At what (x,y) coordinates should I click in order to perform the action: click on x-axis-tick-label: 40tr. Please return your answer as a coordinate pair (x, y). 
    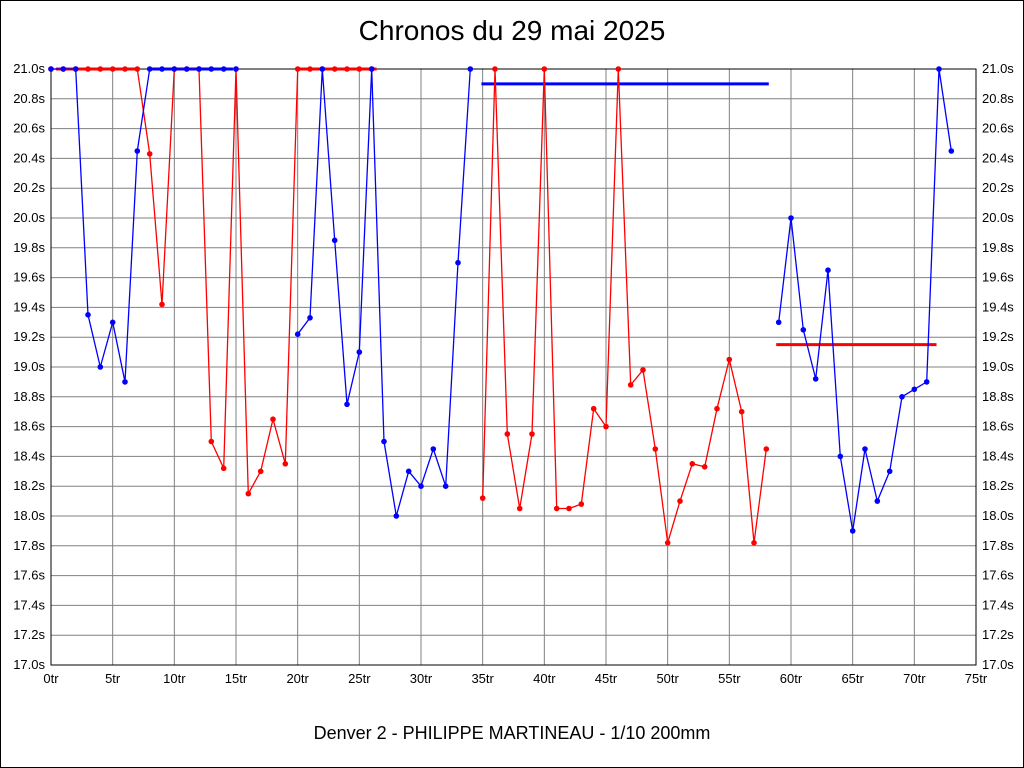
    Looking at the image, I should click on (544, 678).